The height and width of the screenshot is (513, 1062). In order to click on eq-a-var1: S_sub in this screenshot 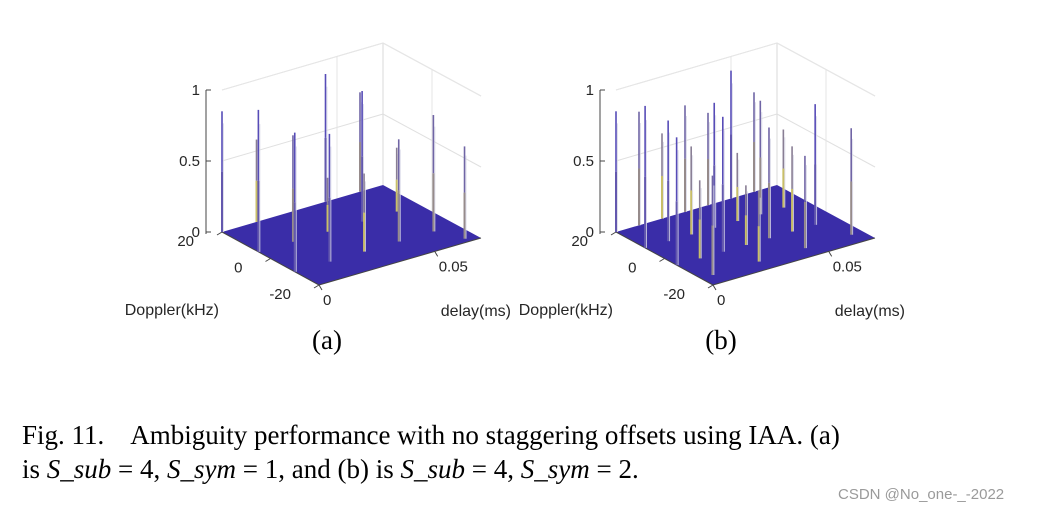, I will do `click(79, 469)`.